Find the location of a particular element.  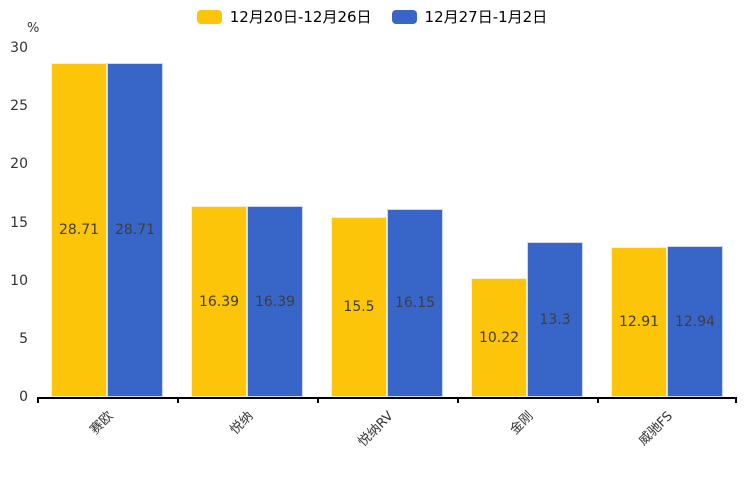

bar-series1-金刚: 10.22 is located at coordinates (499, 337).